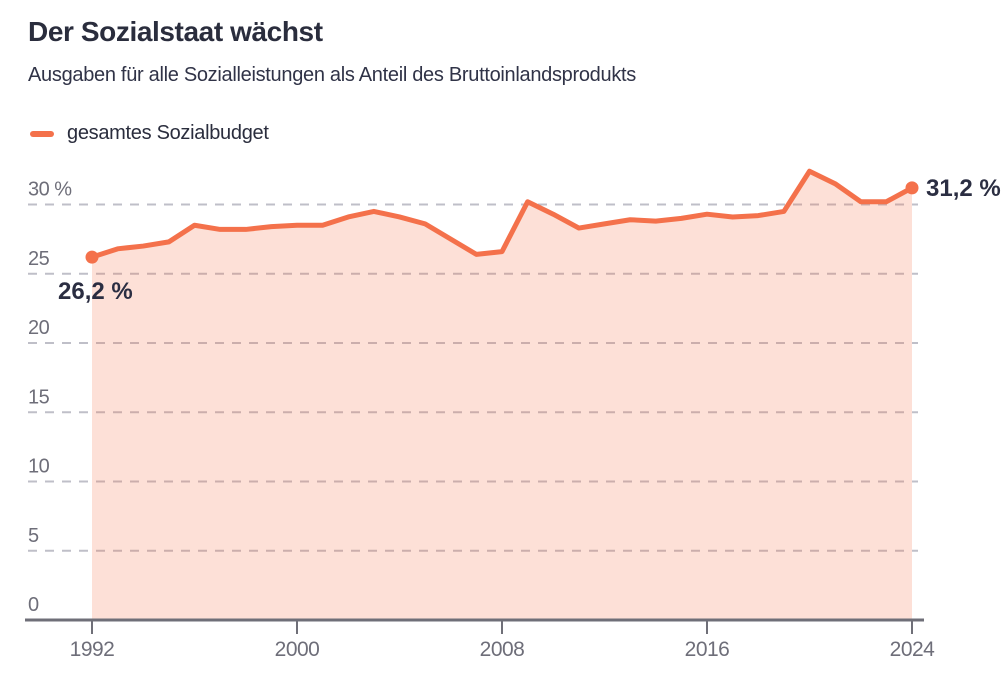 Image resolution: width=1004 pixels, height=676 pixels. I want to click on y-axis-tick-label: 15, so click(39, 397).